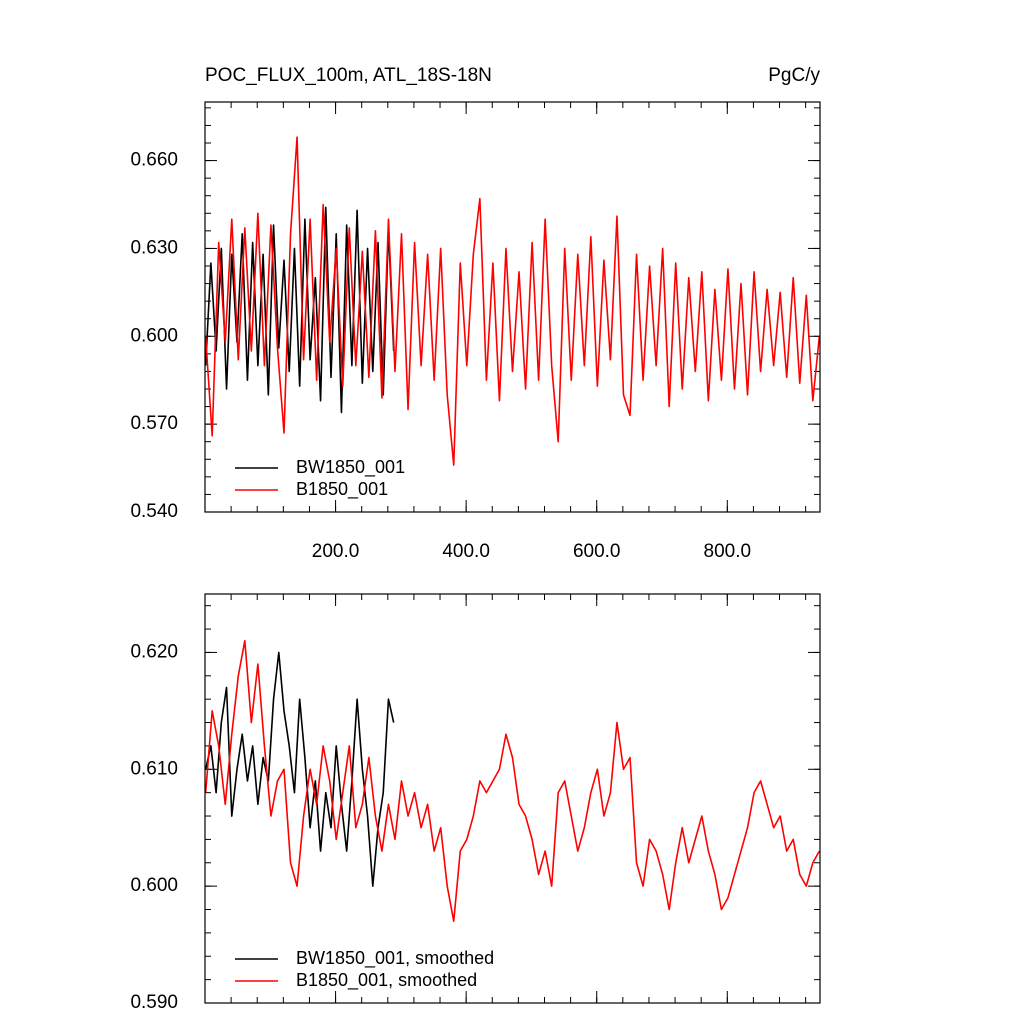 This screenshot has width=1024, height=1024. Describe the element at coordinates (386, 980) in the screenshot. I see `legend-label: B1850_001, smoothed` at that location.